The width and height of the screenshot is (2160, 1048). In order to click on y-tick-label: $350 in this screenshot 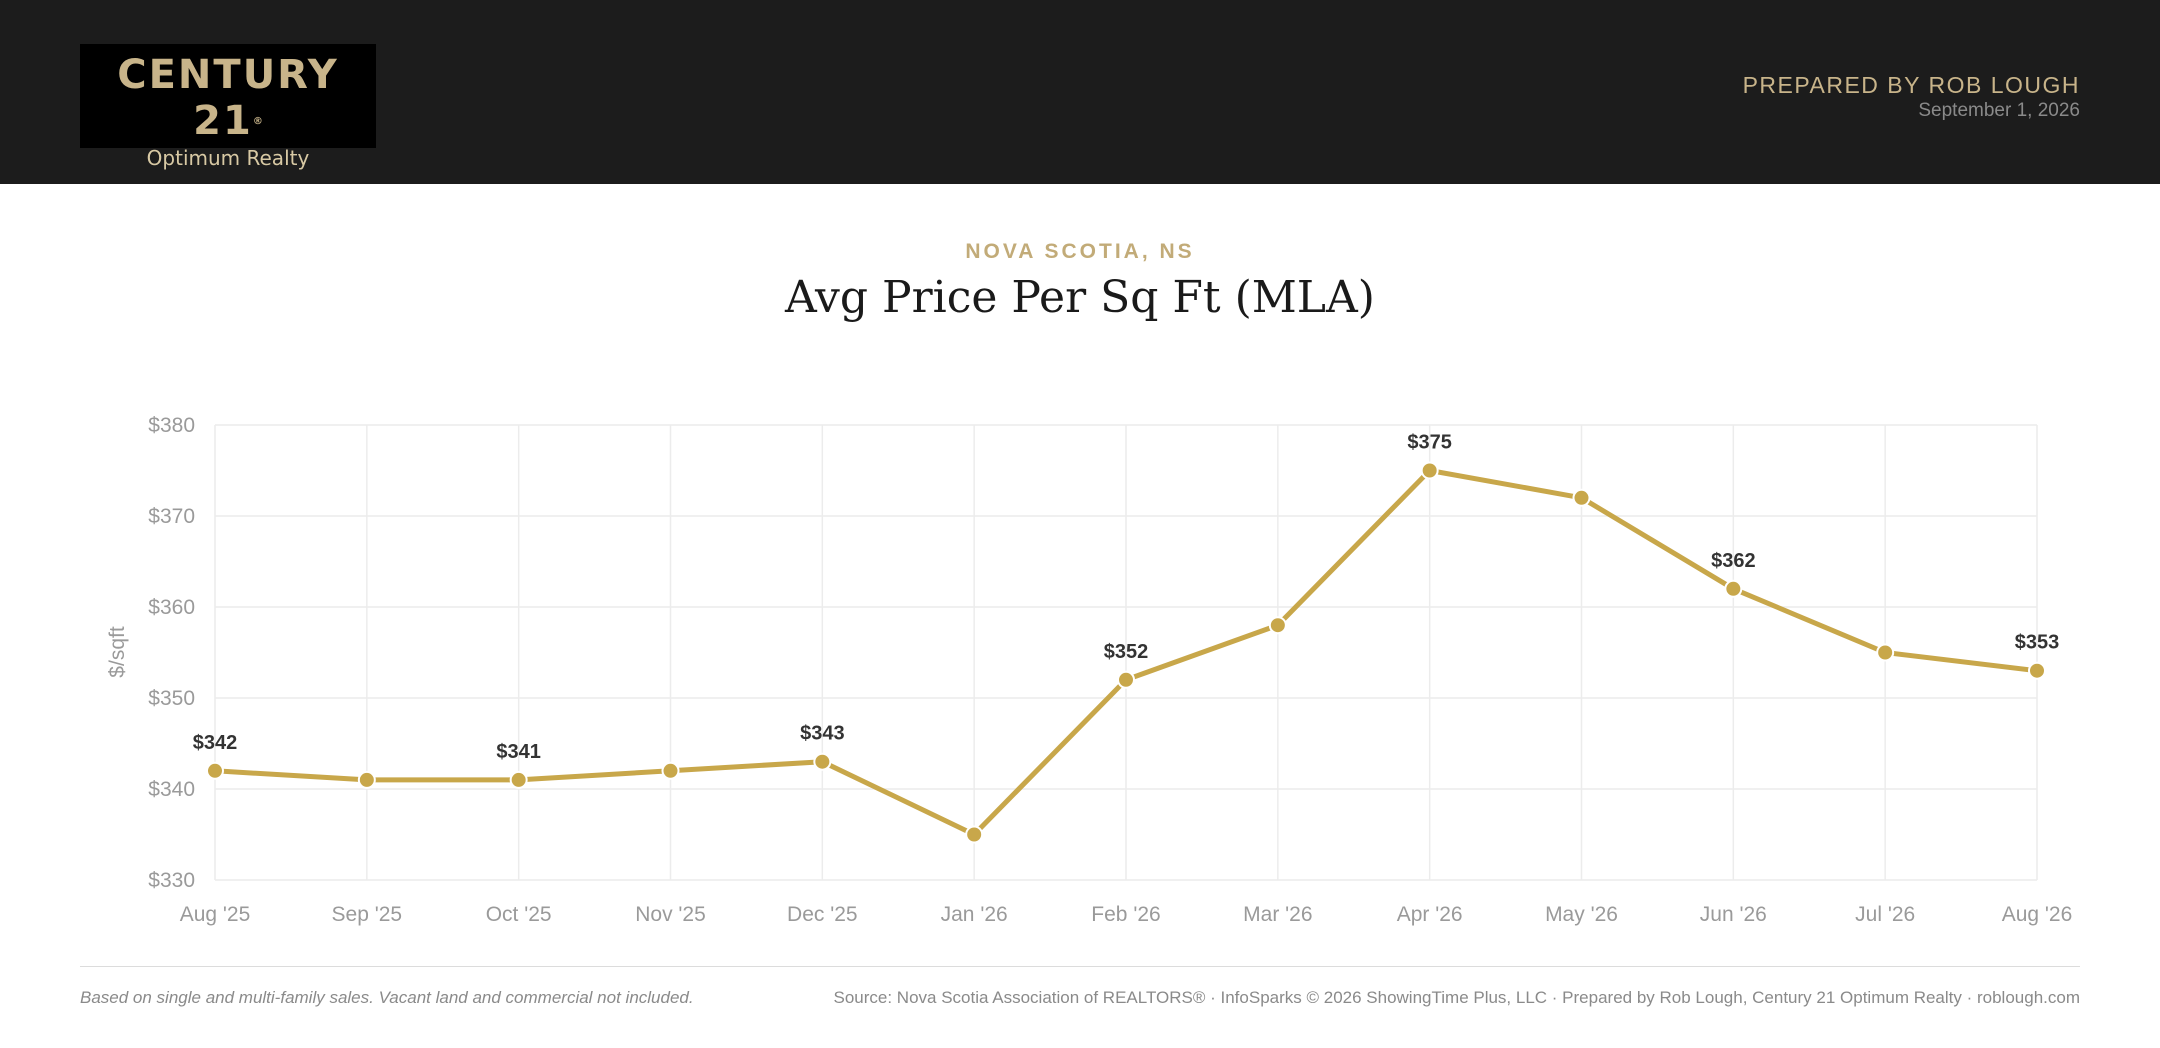, I will do `click(171, 698)`.